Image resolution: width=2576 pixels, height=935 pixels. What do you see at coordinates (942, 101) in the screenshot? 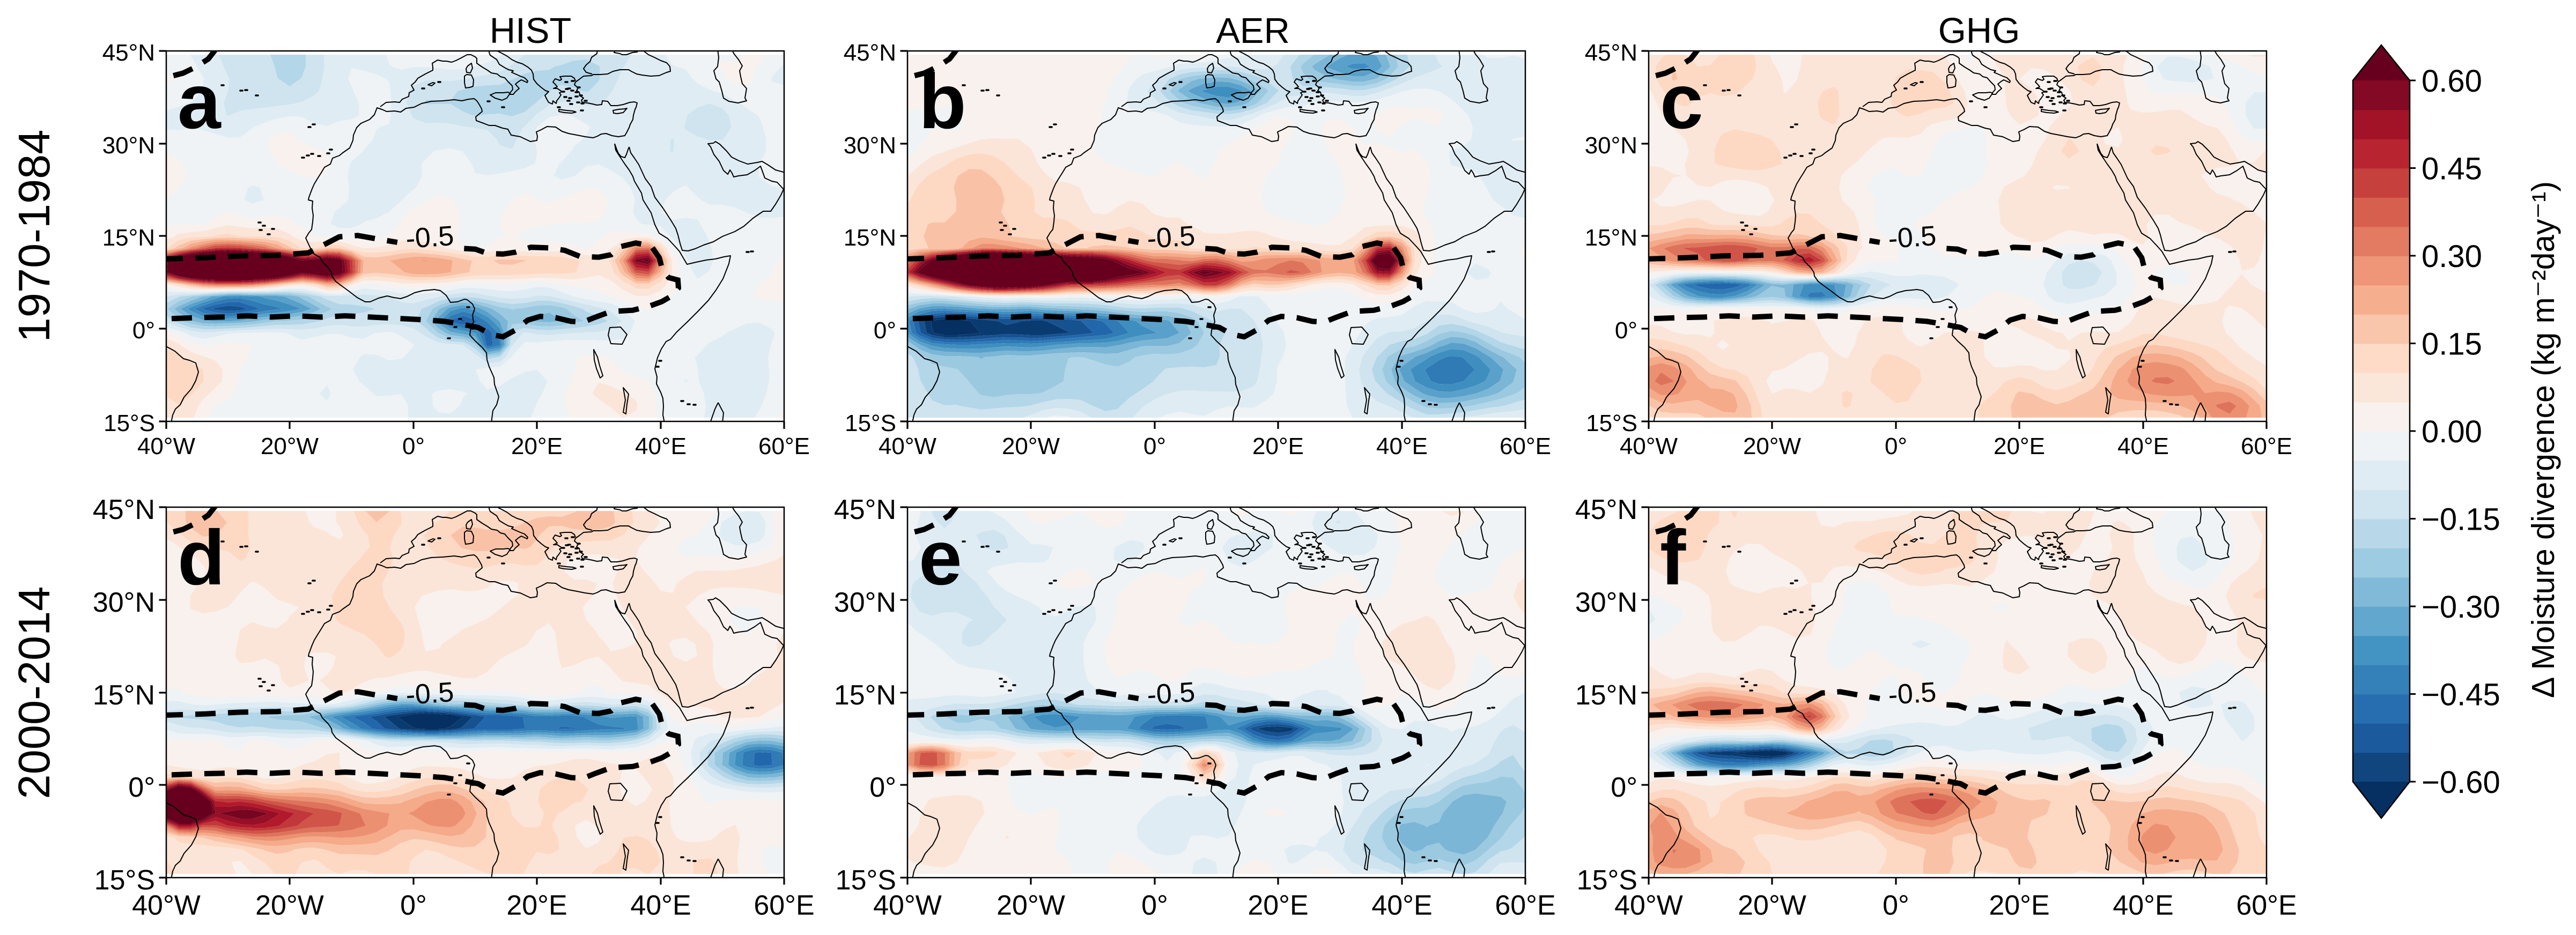
I see `svg-text: b` at bounding box center [942, 101].